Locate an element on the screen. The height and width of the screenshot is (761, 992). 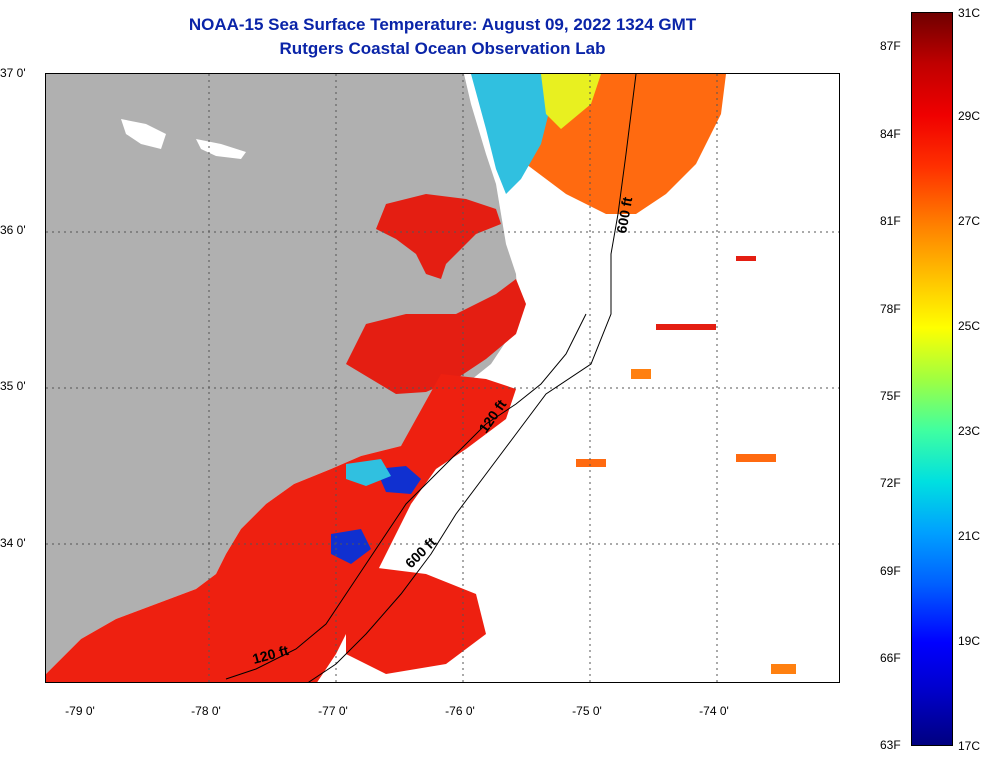
lat-label-37: 37 0' is located at coordinates (13, 73).